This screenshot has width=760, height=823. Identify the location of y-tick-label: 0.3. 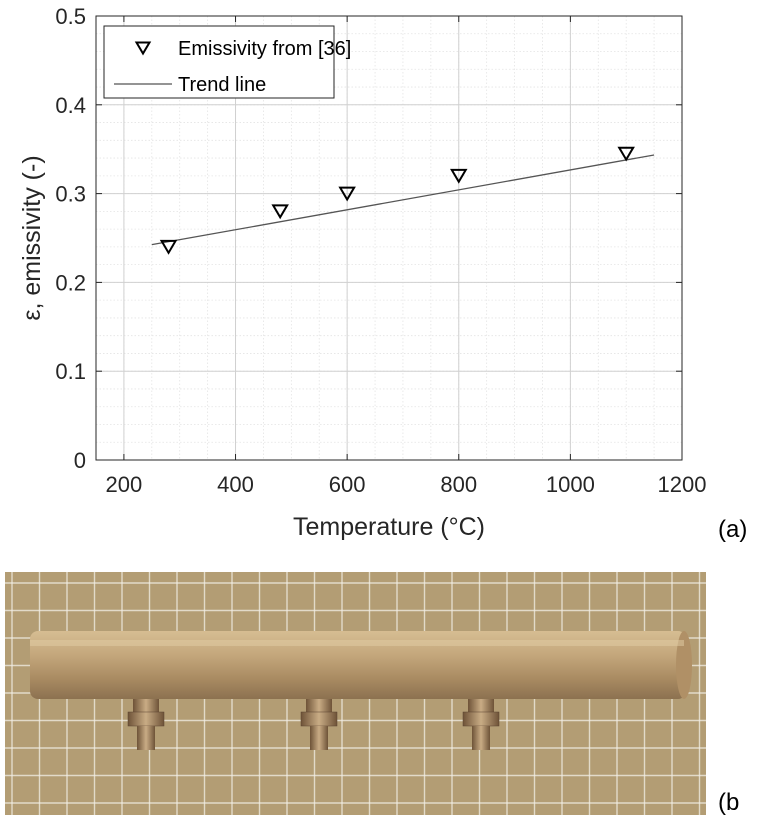
(70, 194).